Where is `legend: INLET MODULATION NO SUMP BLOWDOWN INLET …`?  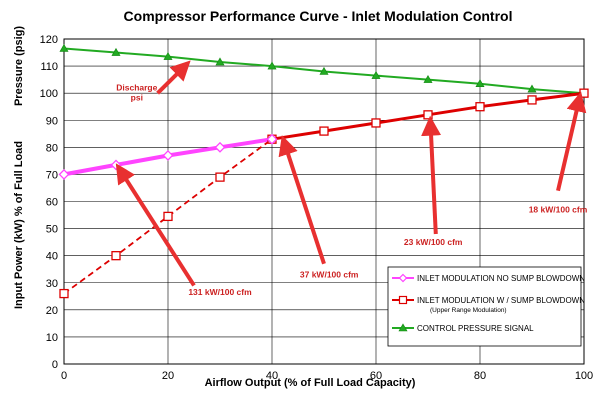 legend: INLET MODULATION NO SUMP BLOWDOWN INLET … is located at coordinates (486, 306).